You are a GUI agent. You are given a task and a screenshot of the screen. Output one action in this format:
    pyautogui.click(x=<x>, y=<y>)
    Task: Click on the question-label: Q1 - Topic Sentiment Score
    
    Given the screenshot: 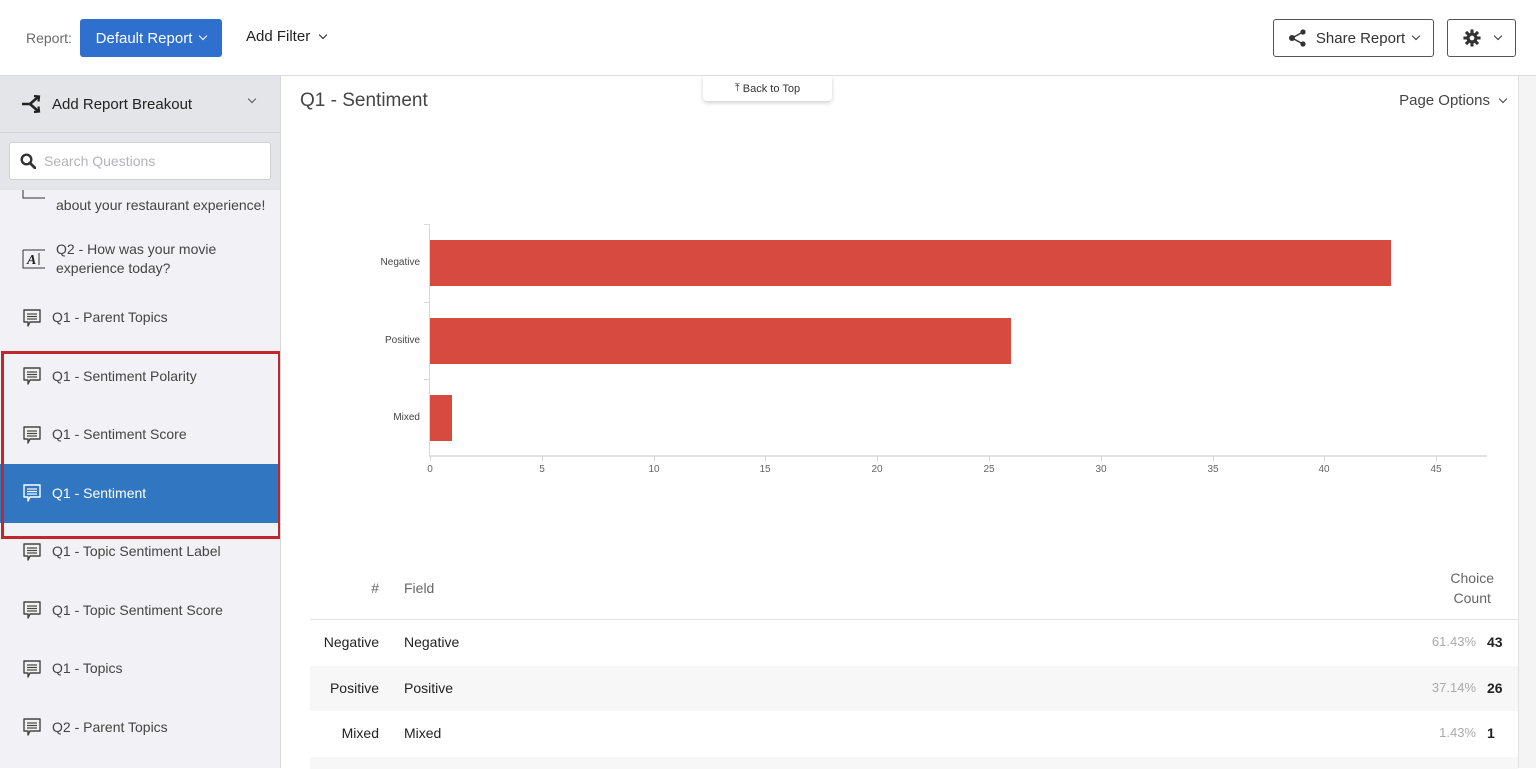 What is the action you would take?
    pyautogui.click(x=137, y=609)
    